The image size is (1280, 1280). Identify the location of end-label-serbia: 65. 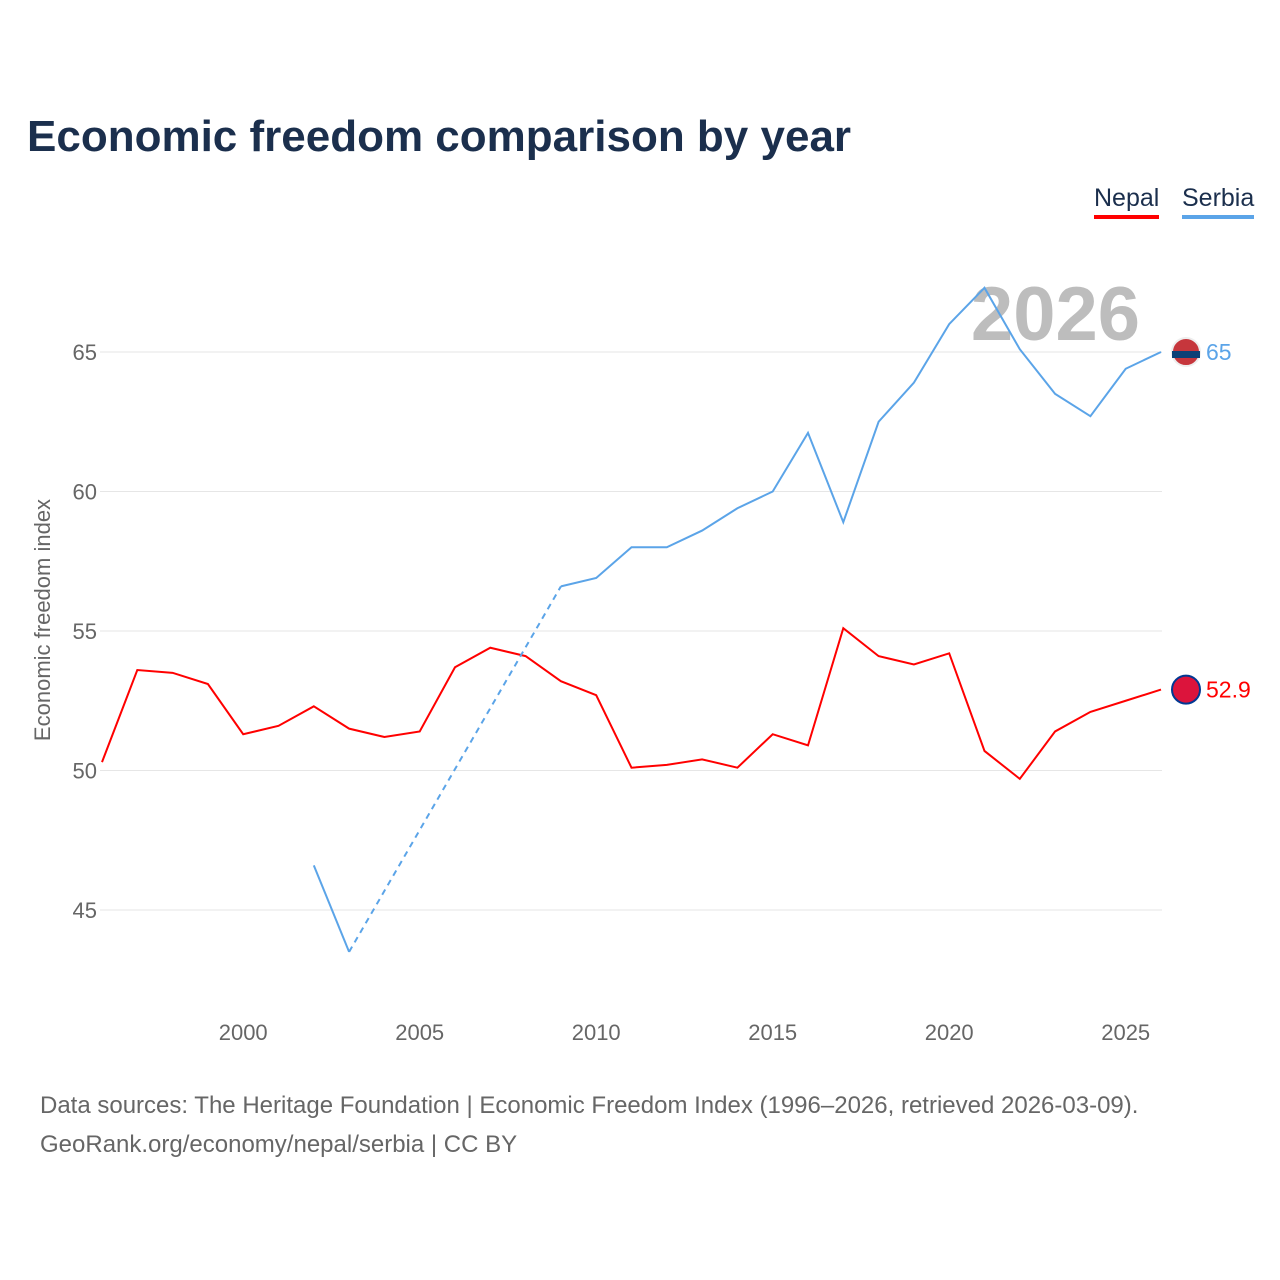
(1219, 352).